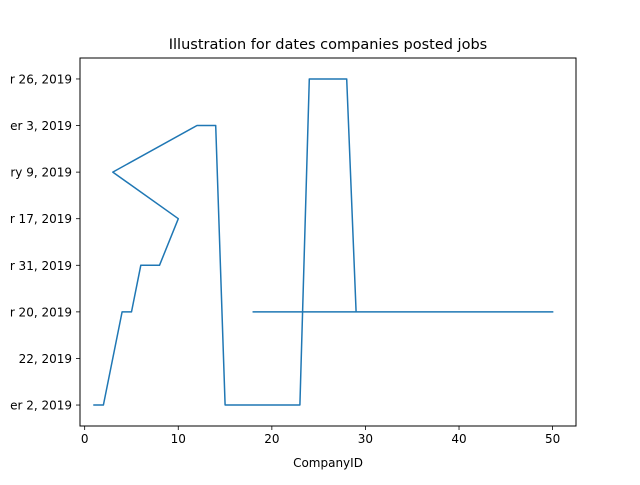  I want to click on y-tick-label: r 31, 2019, so click(41, 266).